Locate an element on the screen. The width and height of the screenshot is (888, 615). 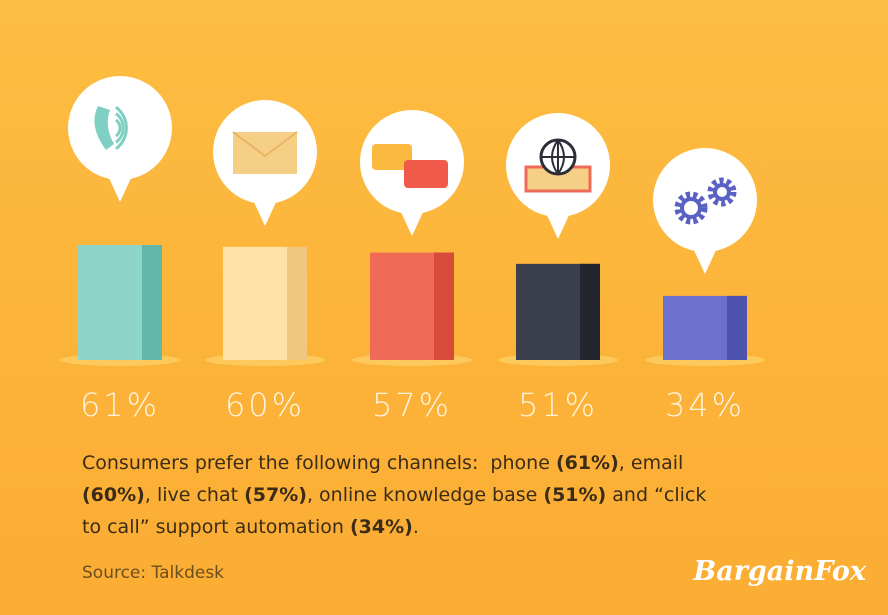
caption-text: to call” support automation is located at coordinates (216, 527).